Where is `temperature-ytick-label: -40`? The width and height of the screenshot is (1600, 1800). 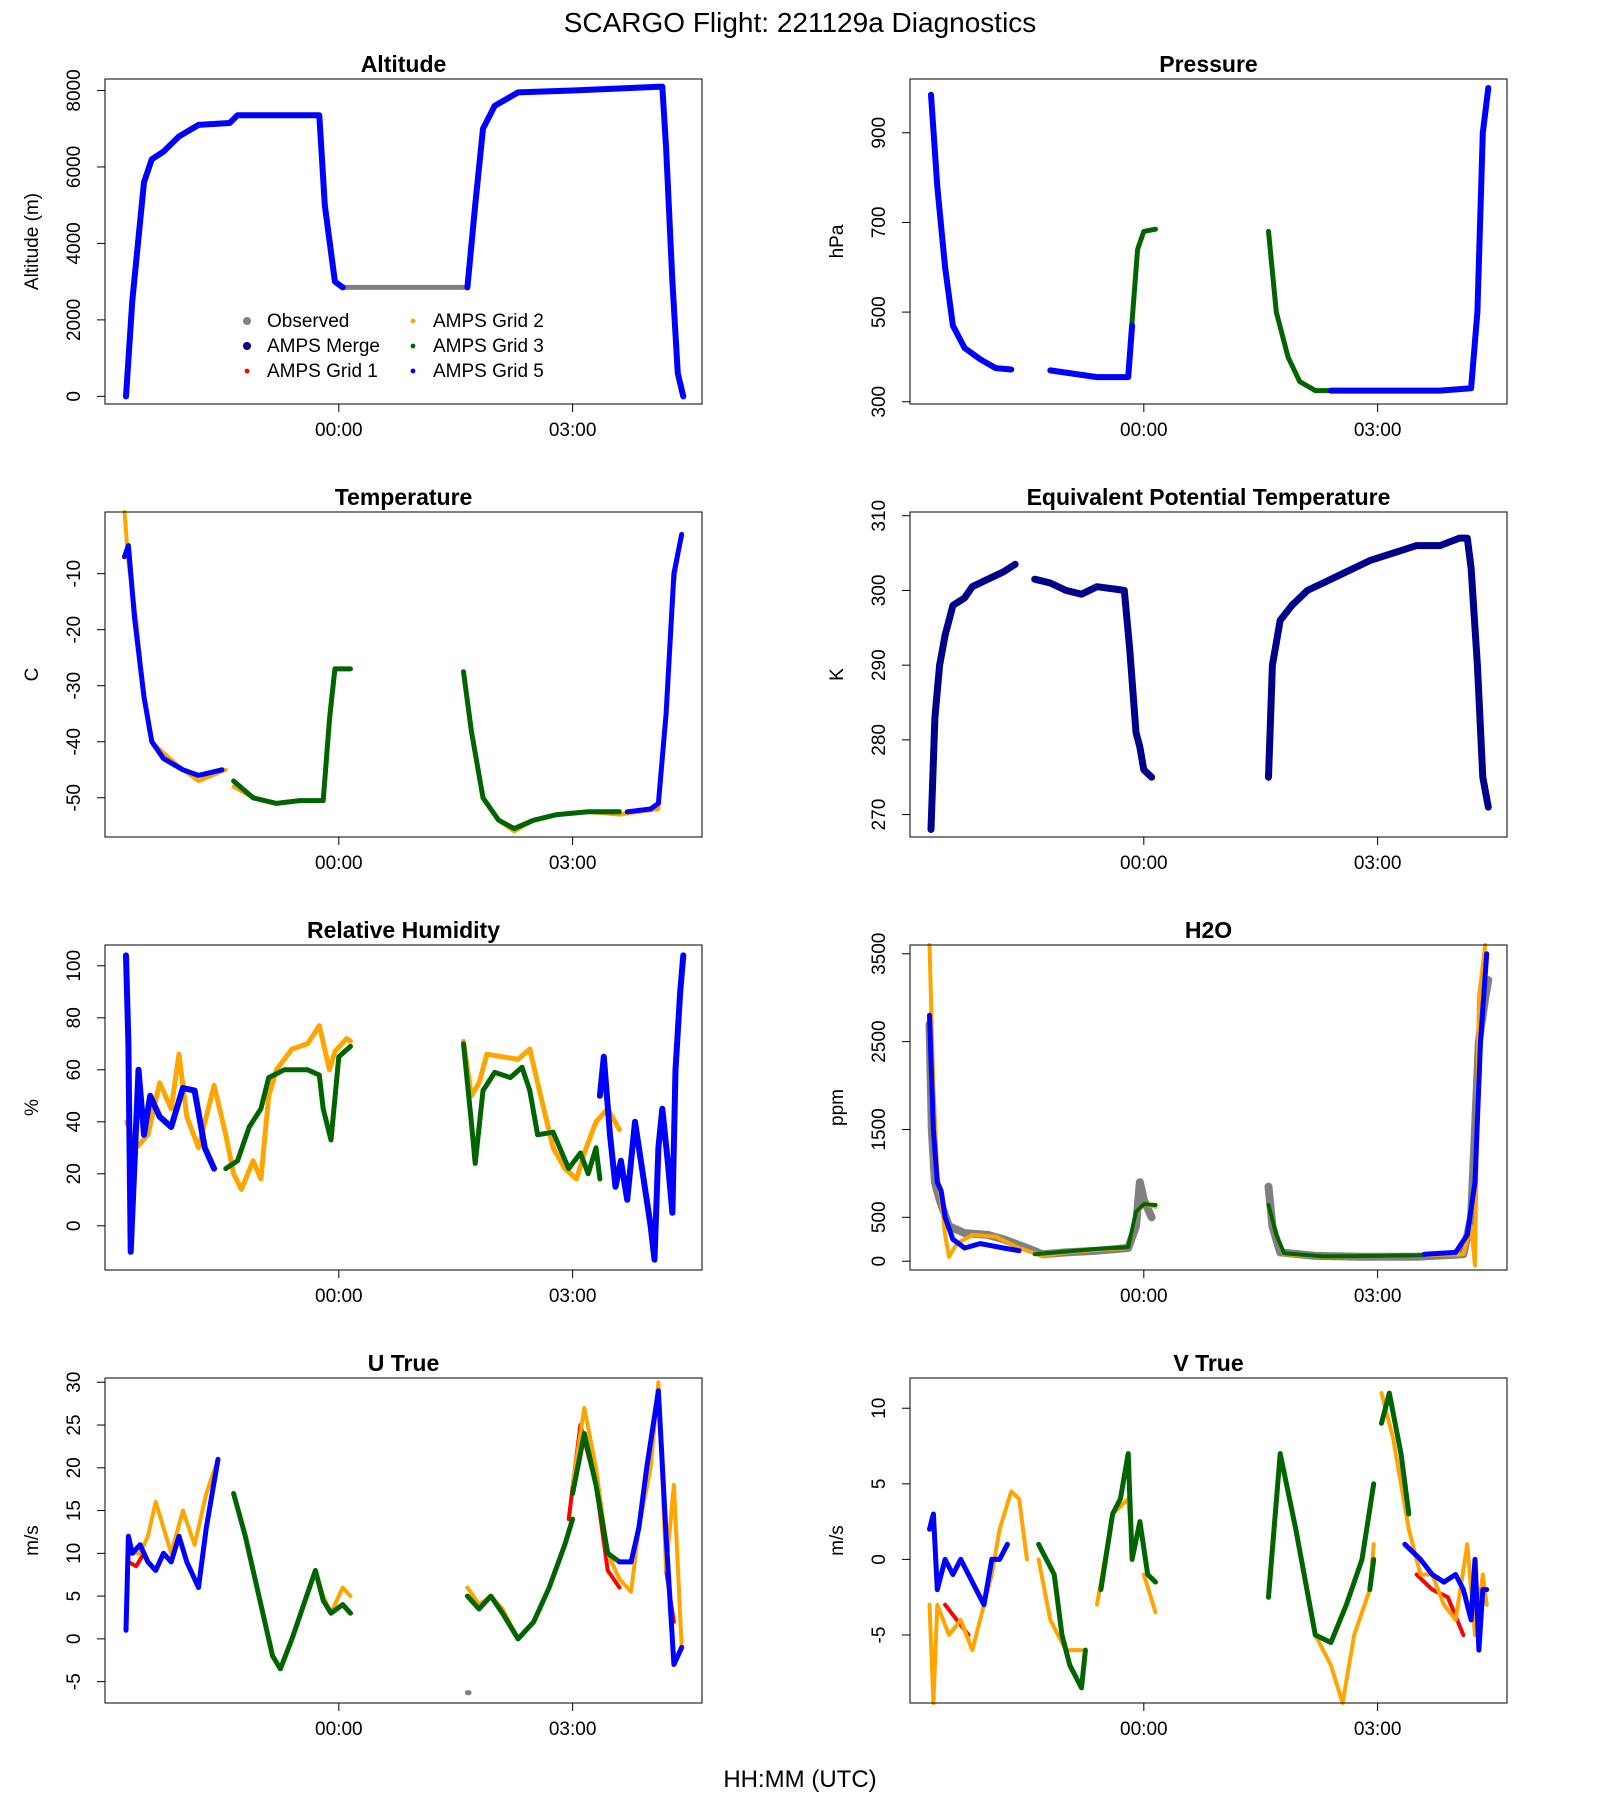
temperature-ytick-label: -40 is located at coordinates (74, 741).